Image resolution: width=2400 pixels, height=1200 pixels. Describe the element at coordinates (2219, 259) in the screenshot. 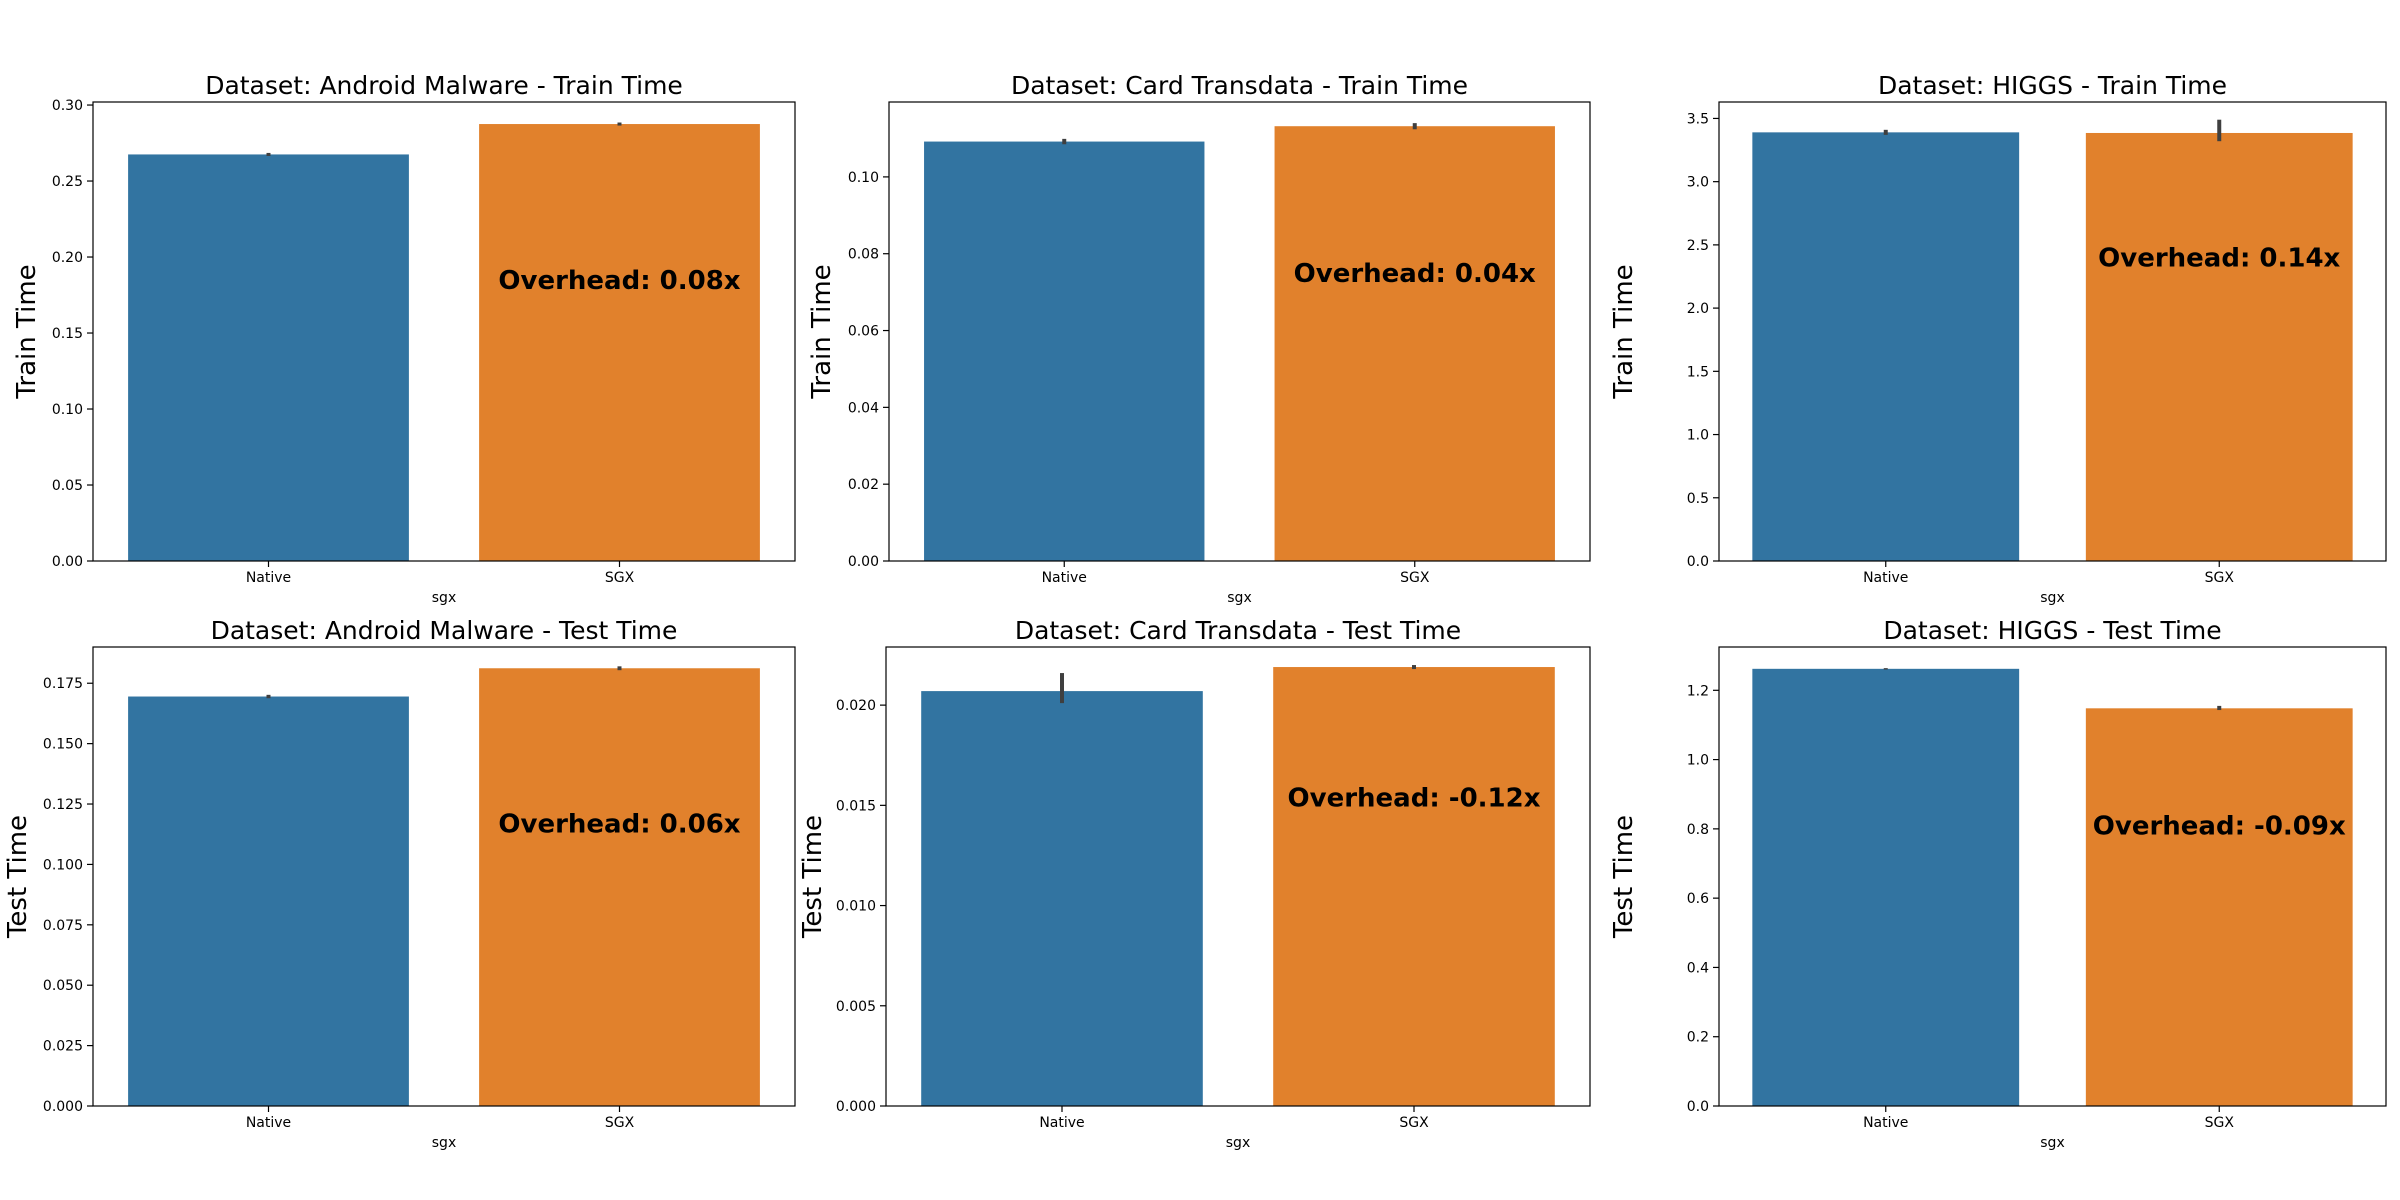

I see `overhead-annotation: Overhead: 0.14x` at that location.